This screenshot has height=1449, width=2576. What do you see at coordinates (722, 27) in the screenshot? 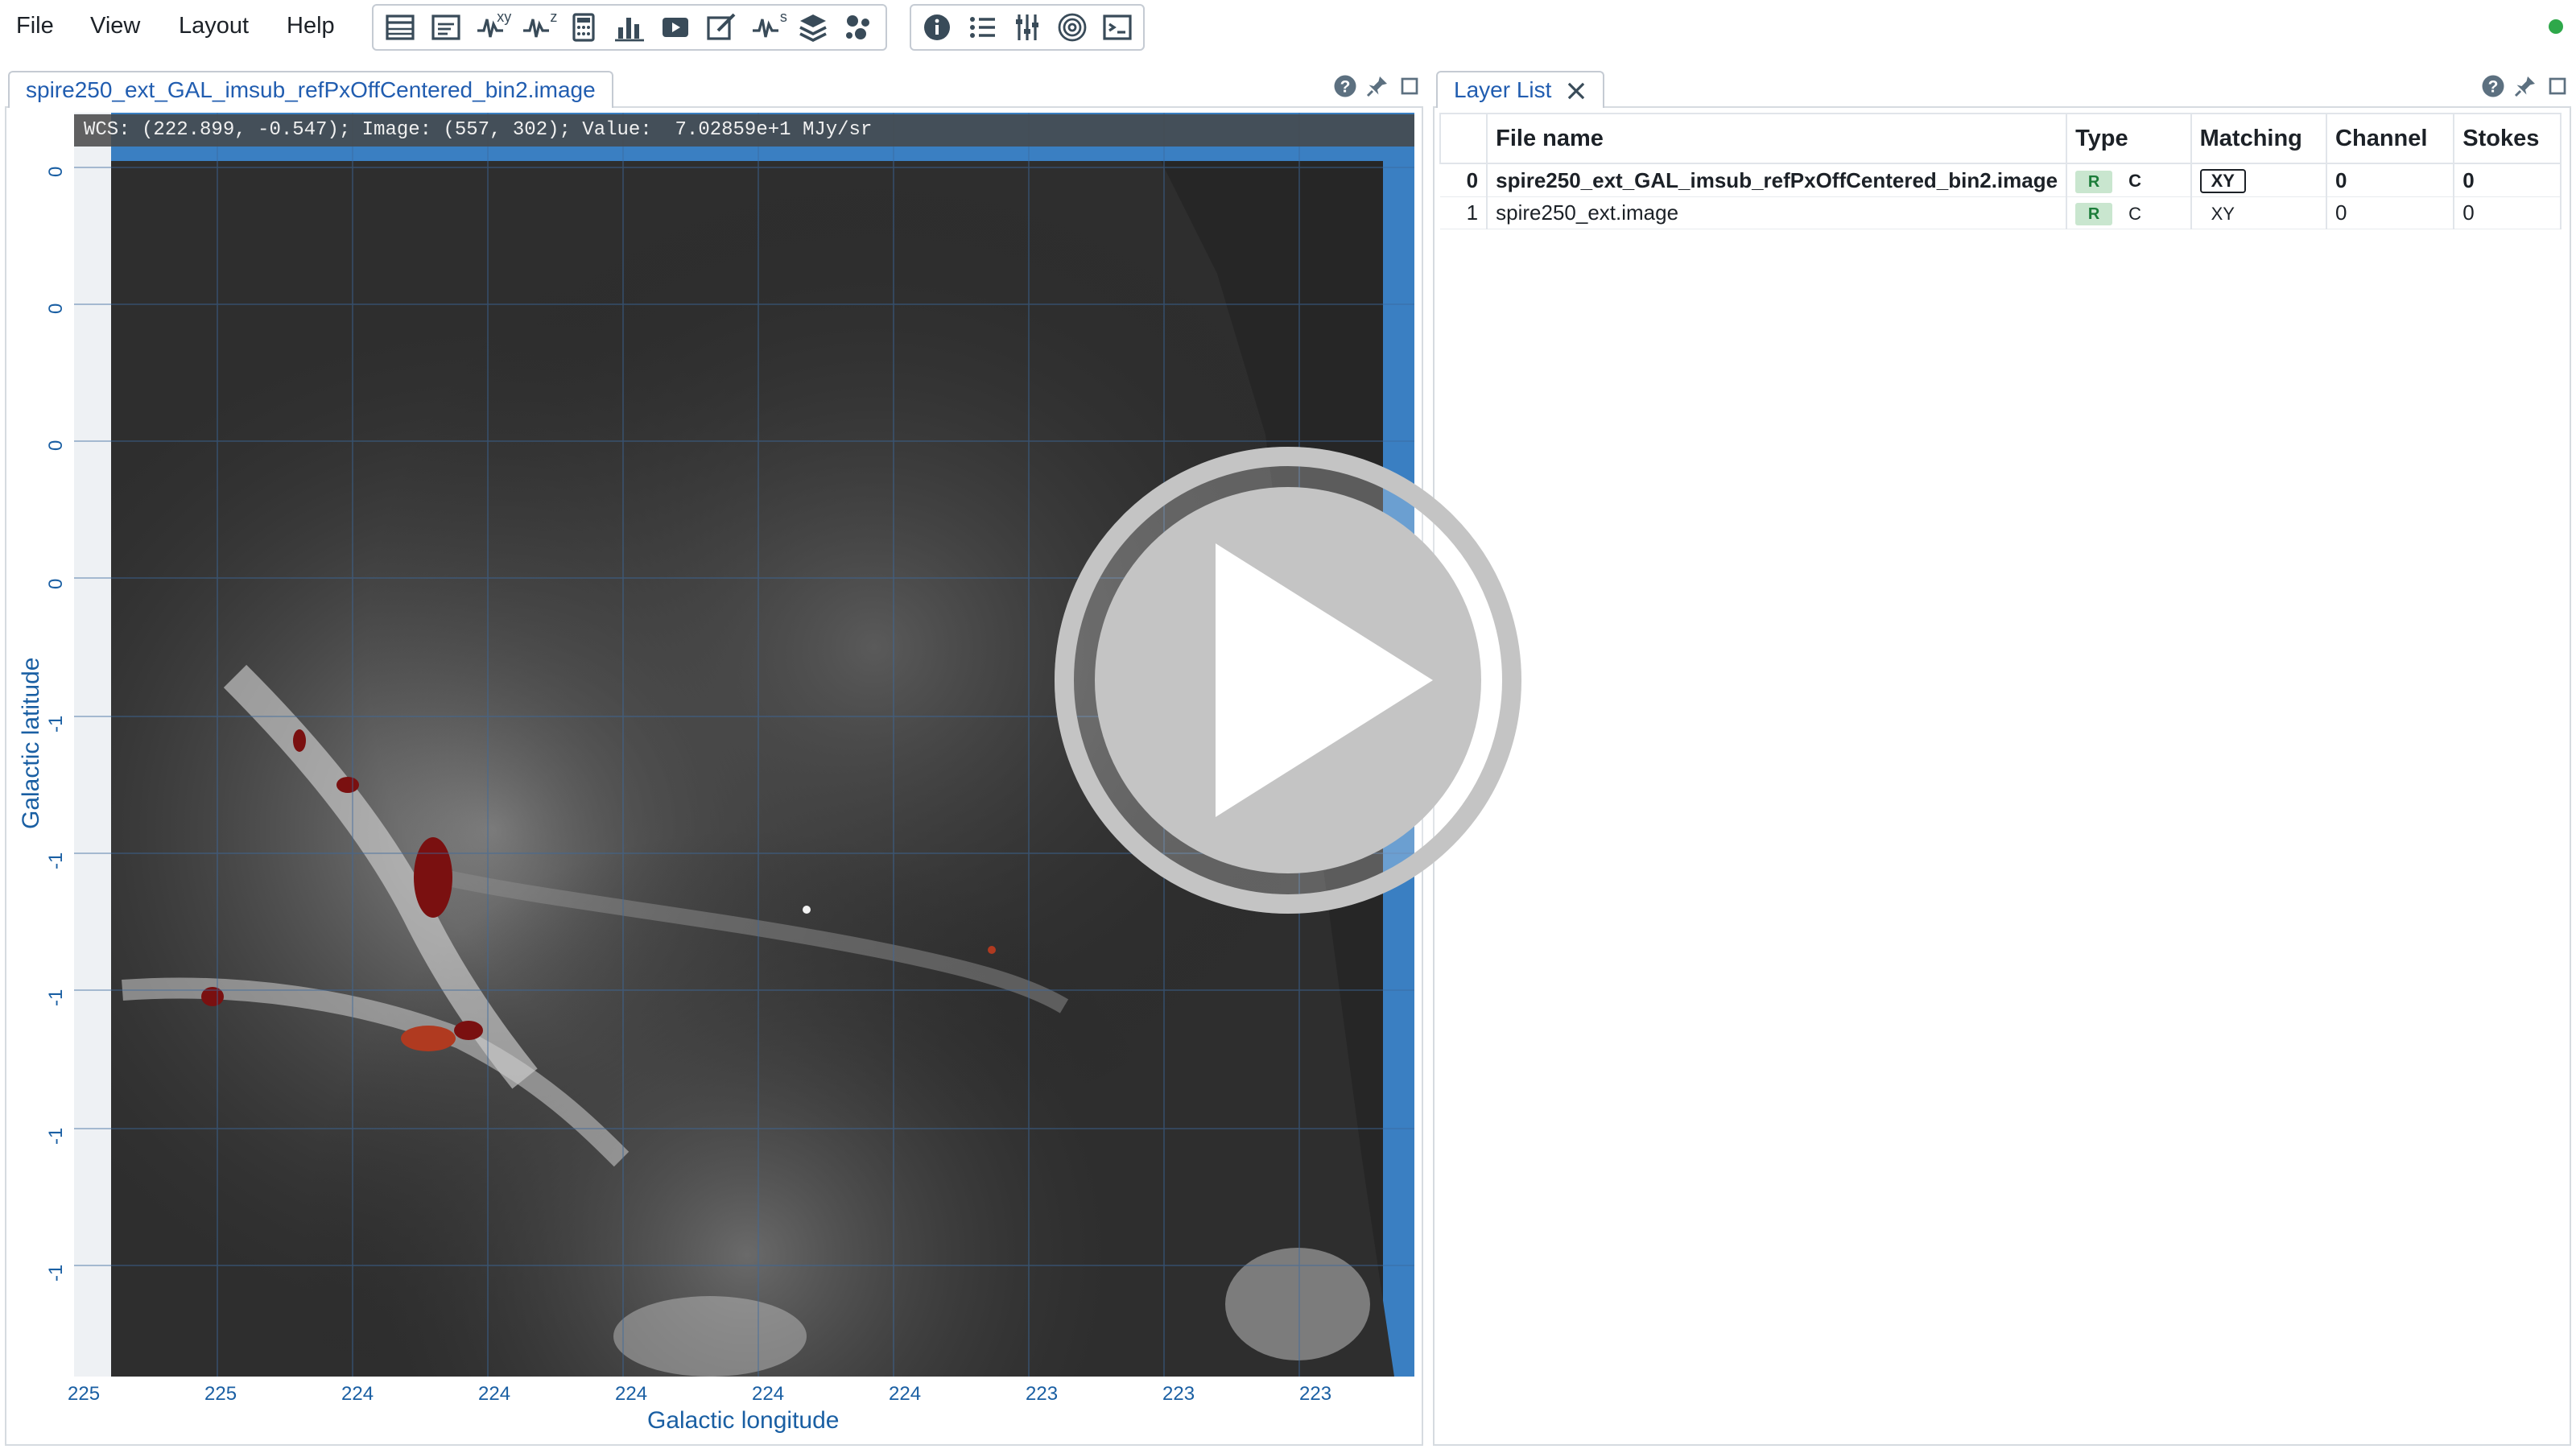
I see `edit-icon` at bounding box center [722, 27].